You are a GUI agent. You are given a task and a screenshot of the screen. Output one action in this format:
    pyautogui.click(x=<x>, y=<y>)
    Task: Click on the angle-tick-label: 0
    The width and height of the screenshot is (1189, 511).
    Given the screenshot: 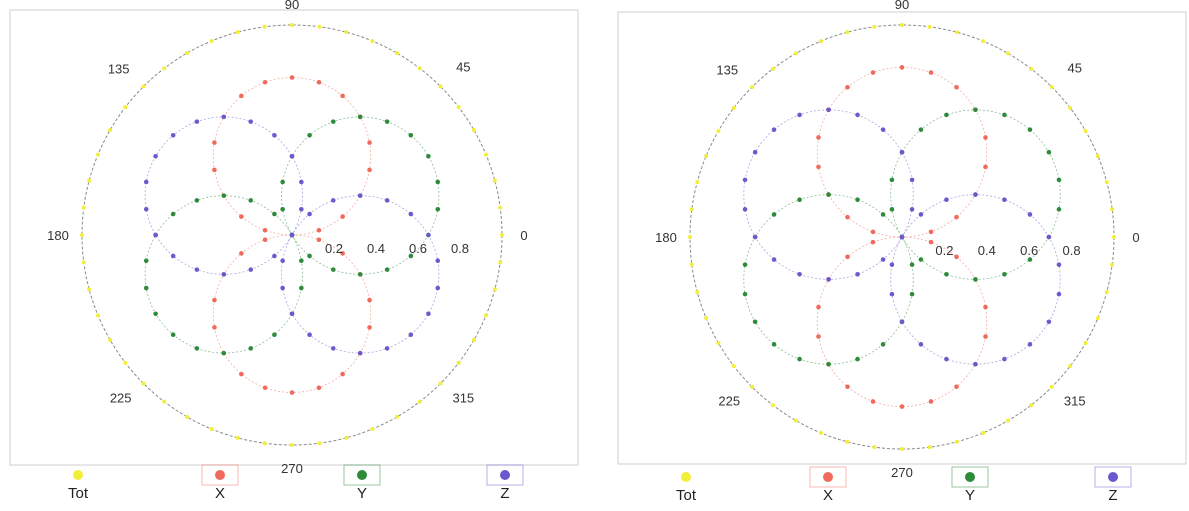 What is the action you would take?
    pyautogui.click(x=1135, y=237)
    